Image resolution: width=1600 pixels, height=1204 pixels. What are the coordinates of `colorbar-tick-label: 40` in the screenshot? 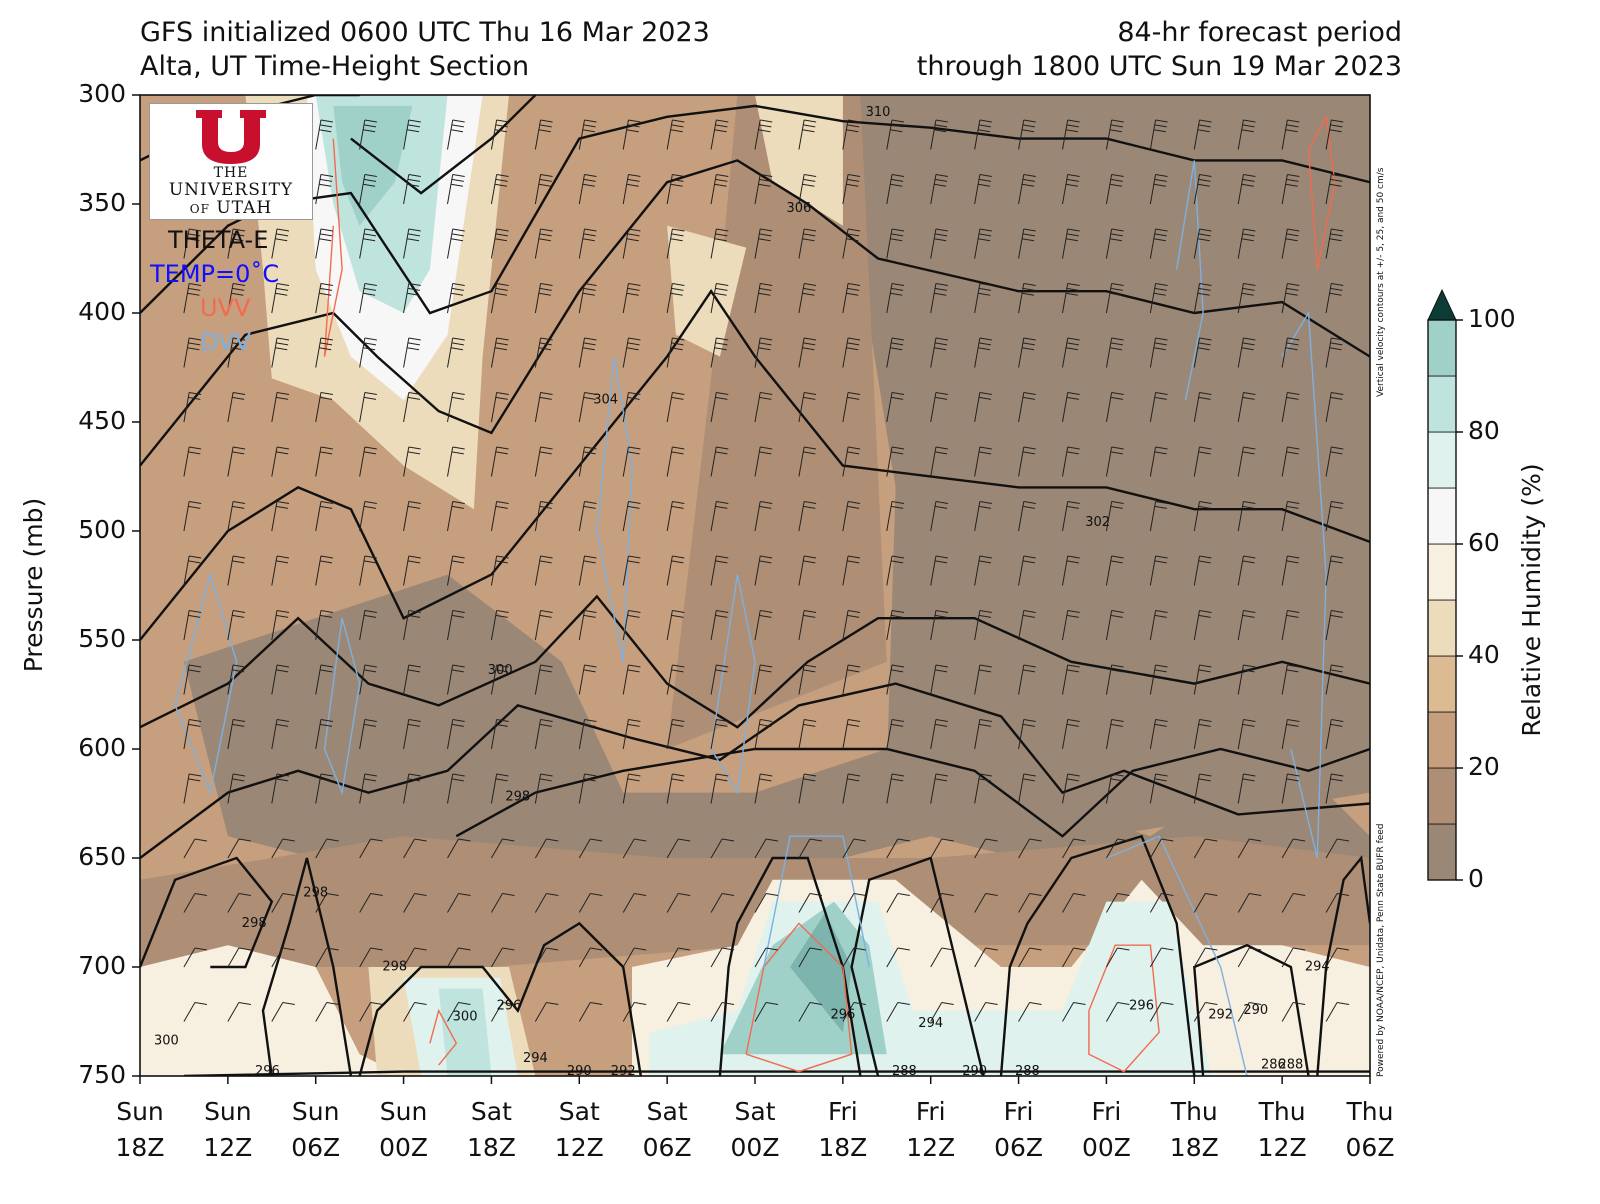 It's located at (1484, 654).